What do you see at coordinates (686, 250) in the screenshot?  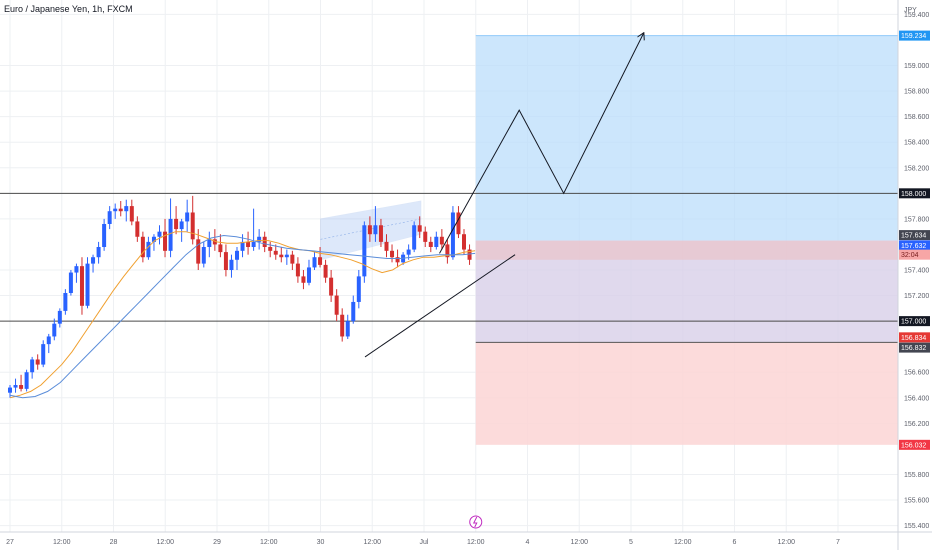 I see `entry-band` at bounding box center [686, 250].